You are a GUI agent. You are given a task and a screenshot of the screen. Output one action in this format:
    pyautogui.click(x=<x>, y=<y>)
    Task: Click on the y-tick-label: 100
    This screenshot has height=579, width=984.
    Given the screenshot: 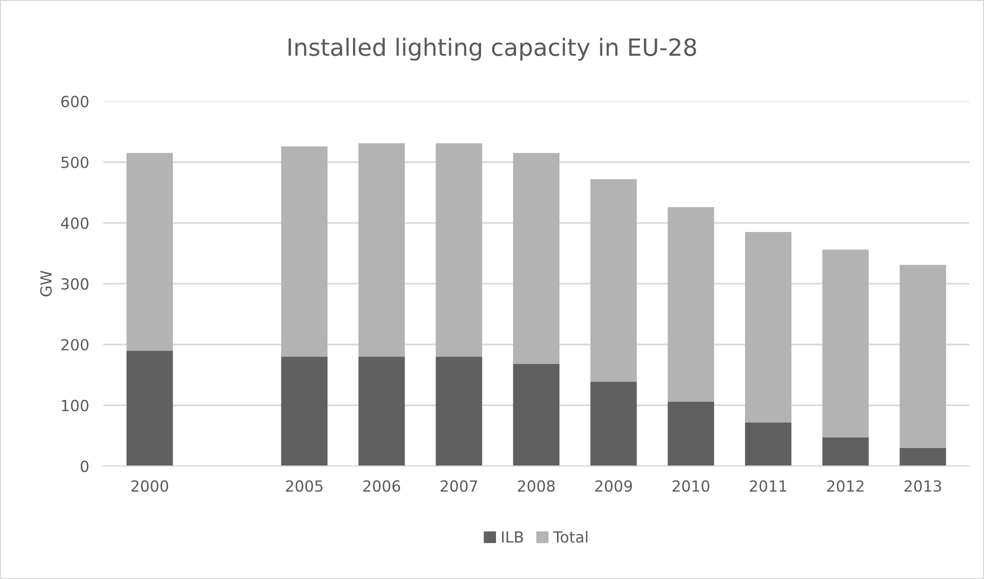 What is the action you would take?
    pyautogui.click(x=75, y=406)
    